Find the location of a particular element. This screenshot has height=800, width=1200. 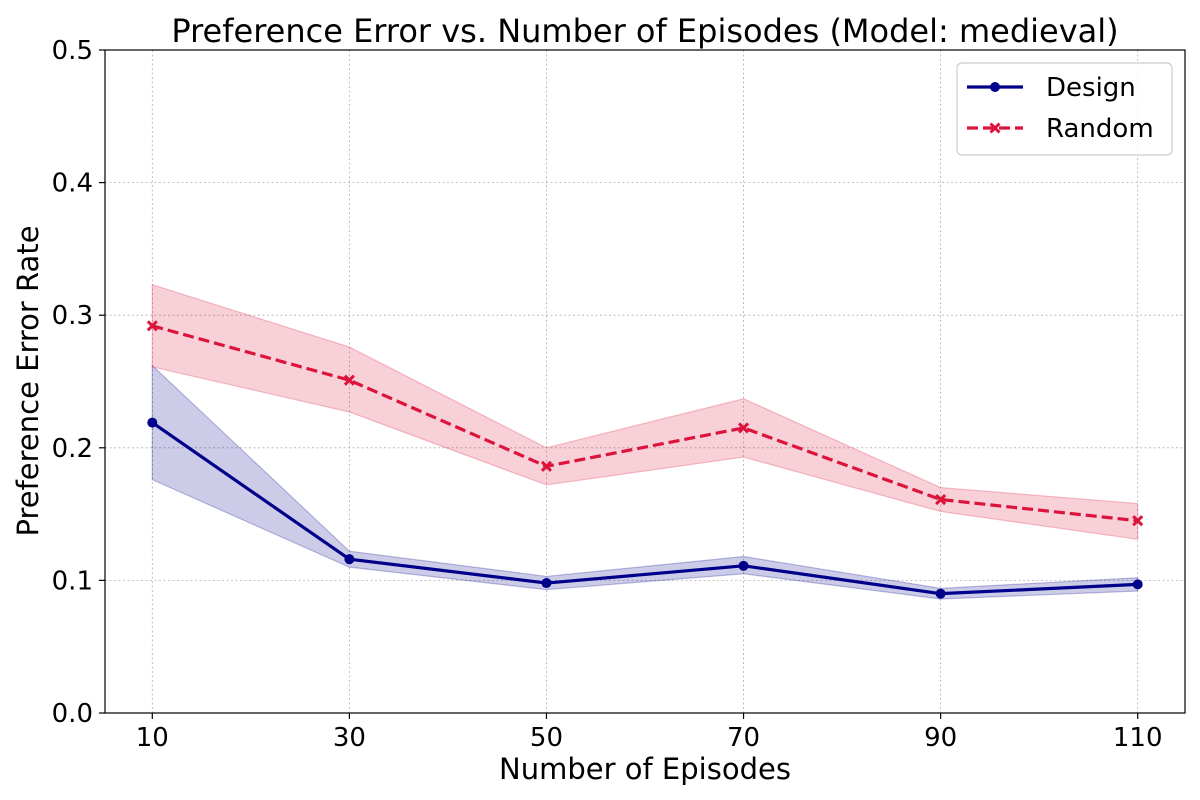

y-tick-label: 0.1 is located at coordinates (72, 581).